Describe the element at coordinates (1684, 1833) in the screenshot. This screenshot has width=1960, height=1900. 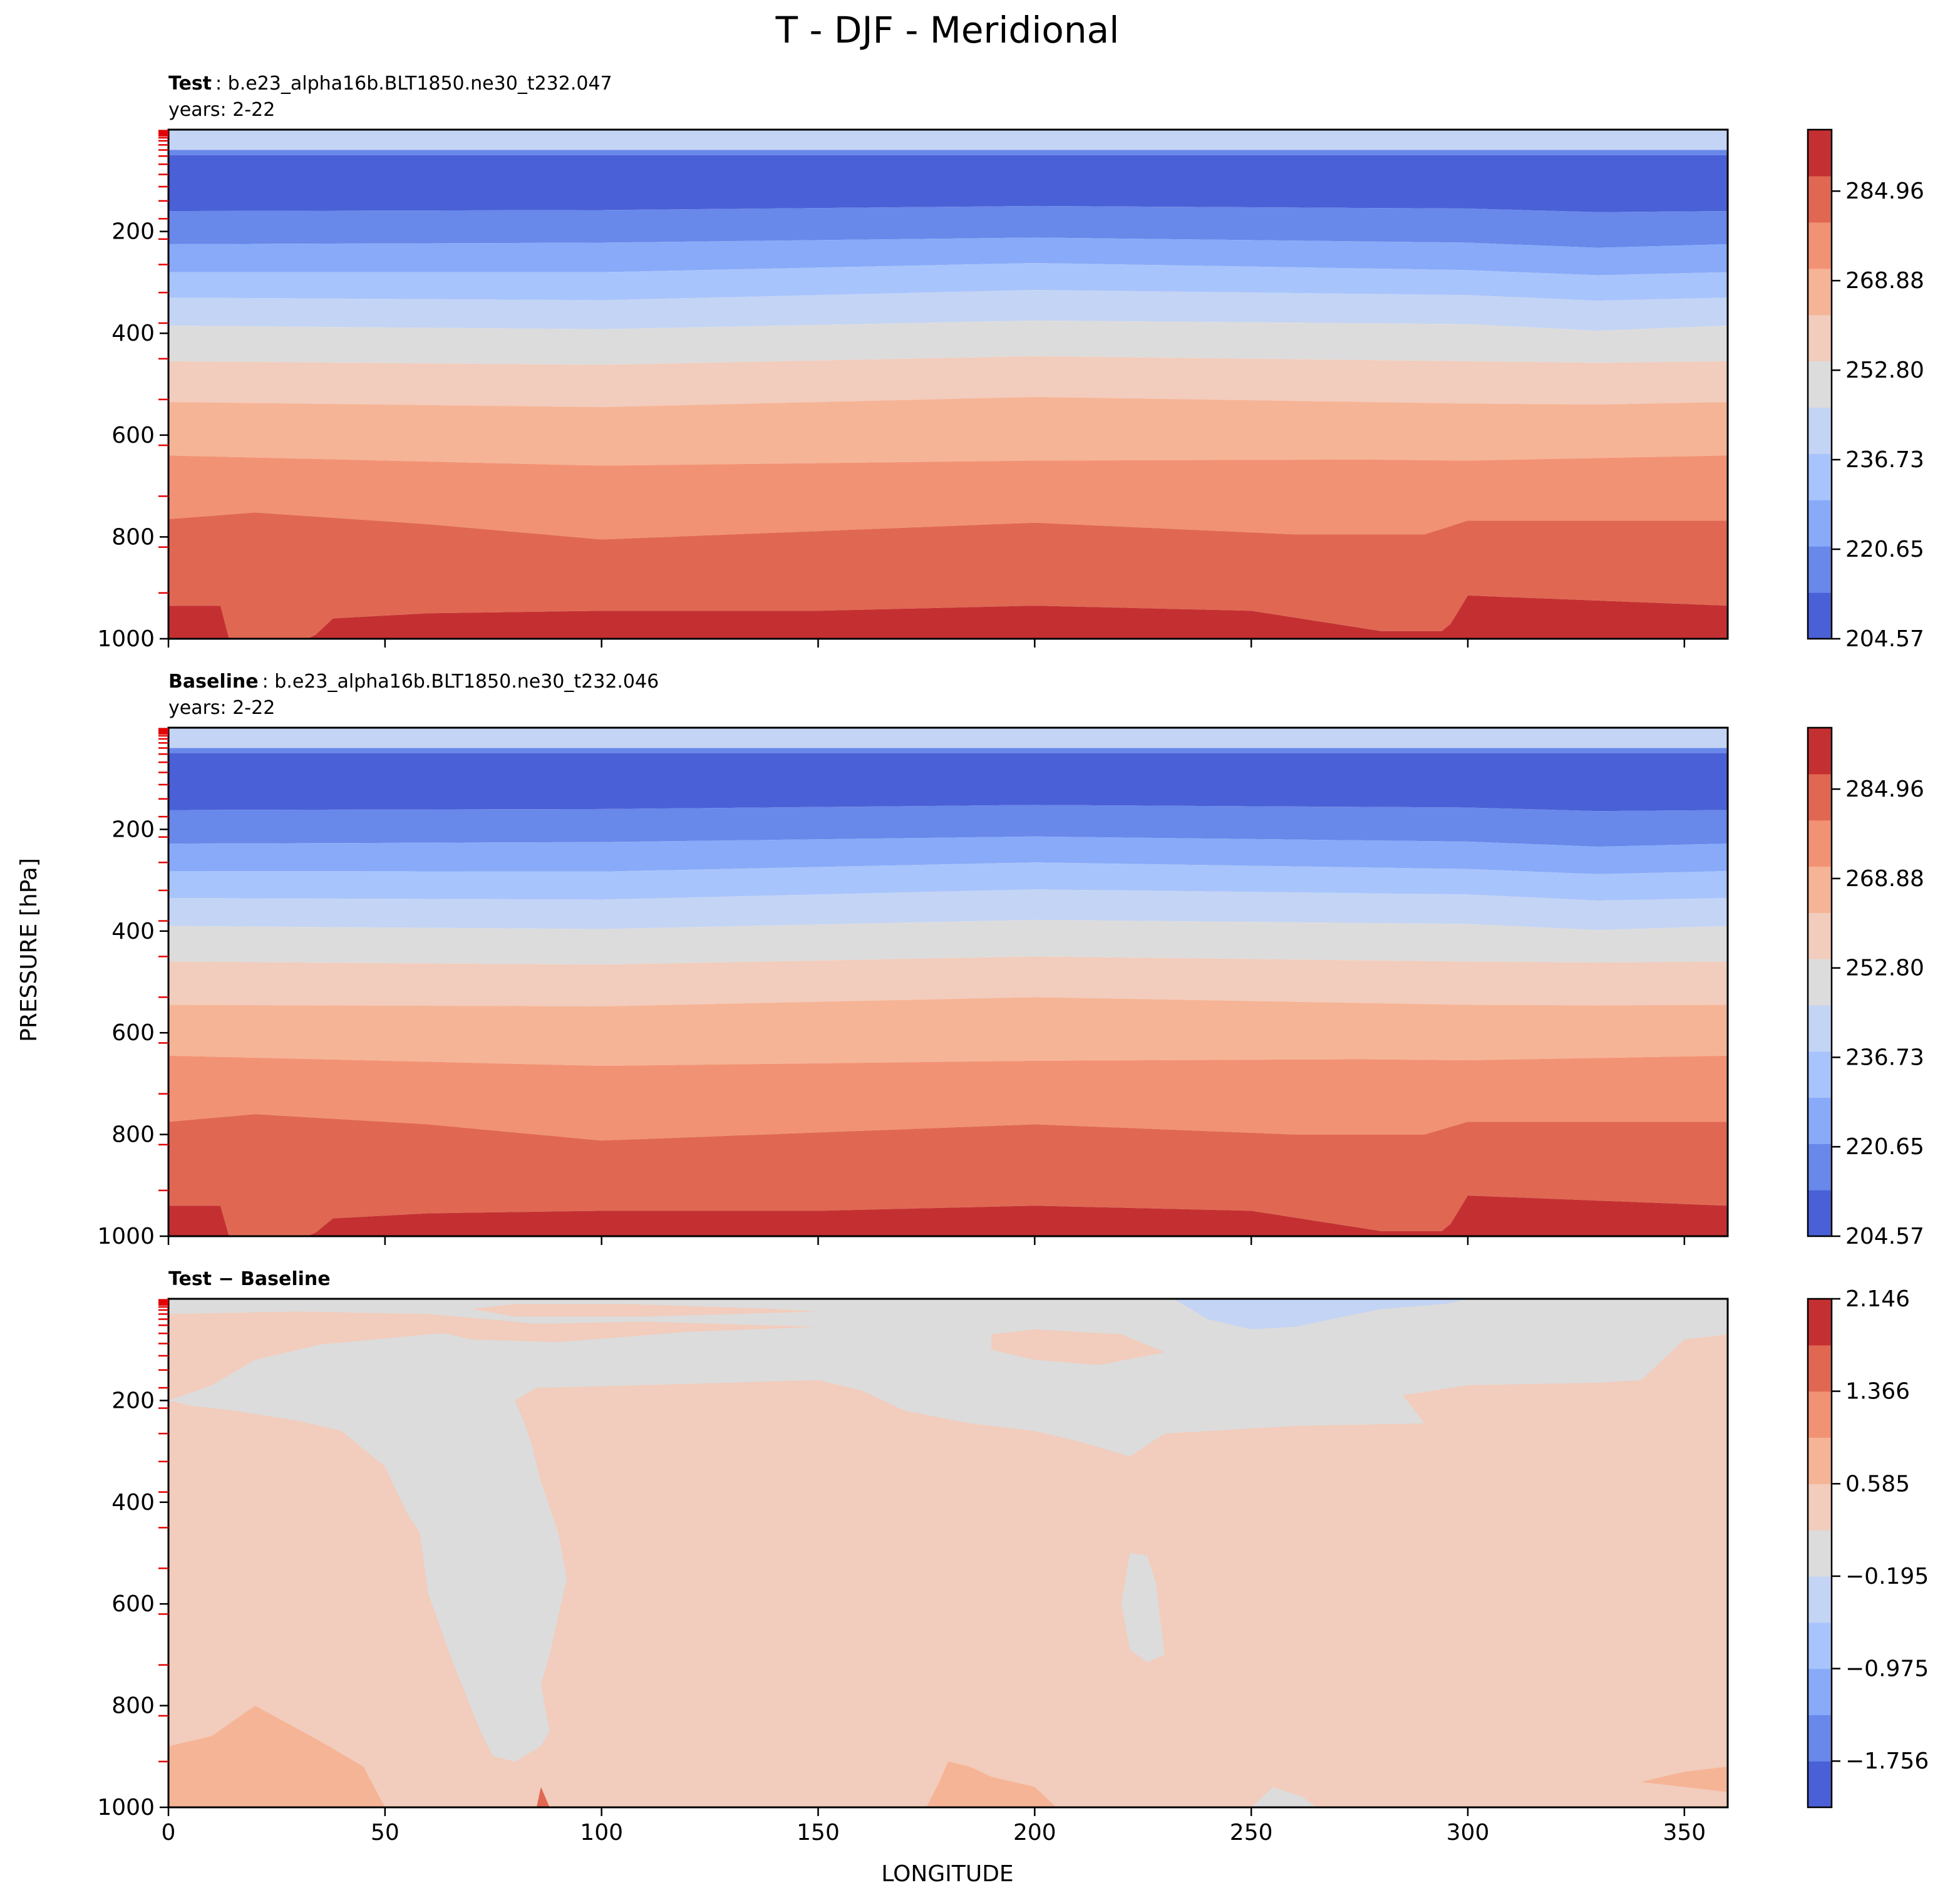
I see `x-tick-label: 350` at that location.